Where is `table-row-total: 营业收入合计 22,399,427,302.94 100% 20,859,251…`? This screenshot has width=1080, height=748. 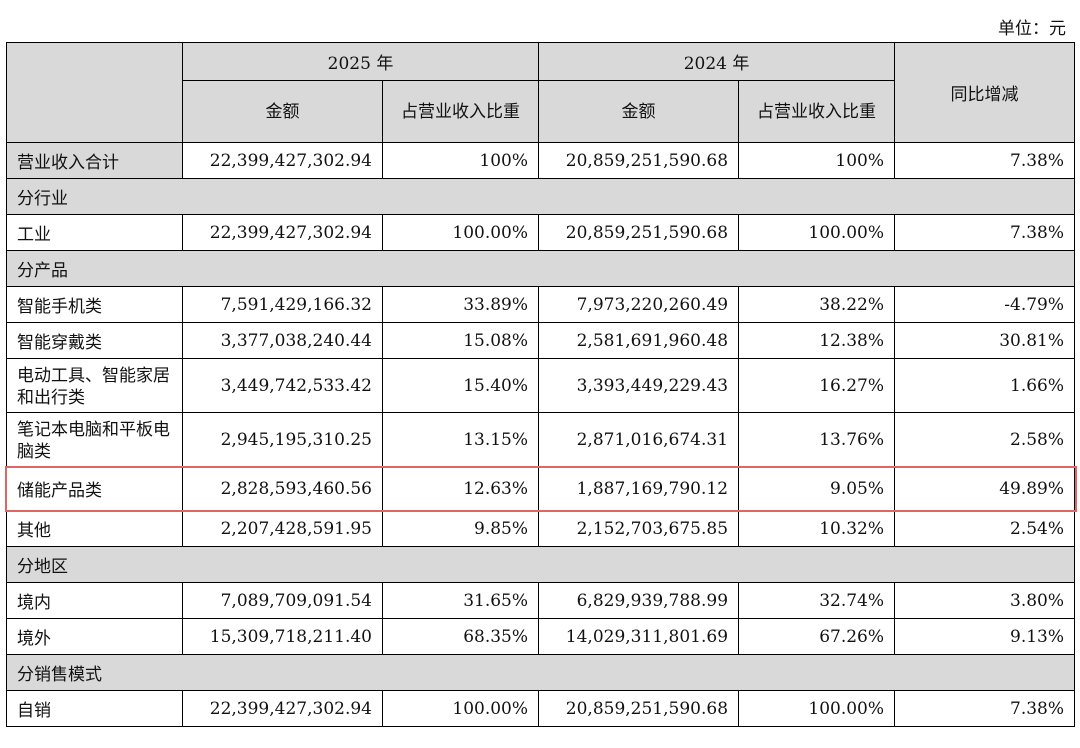
table-row-total: 营业收入合计 22,399,427,302.94 100% 20,859,251… is located at coordinates (541, 160).